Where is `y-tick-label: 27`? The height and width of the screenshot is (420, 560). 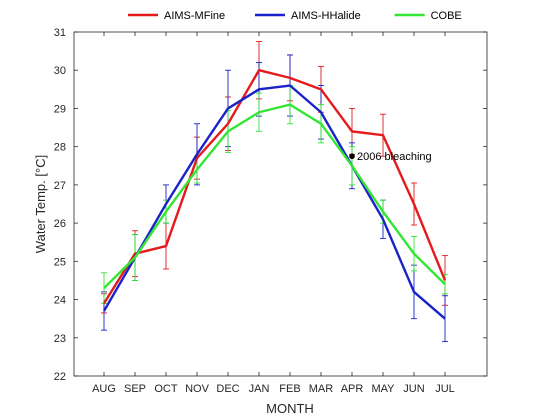 y-tick-label: 27 is located at coordinates (60, 186).